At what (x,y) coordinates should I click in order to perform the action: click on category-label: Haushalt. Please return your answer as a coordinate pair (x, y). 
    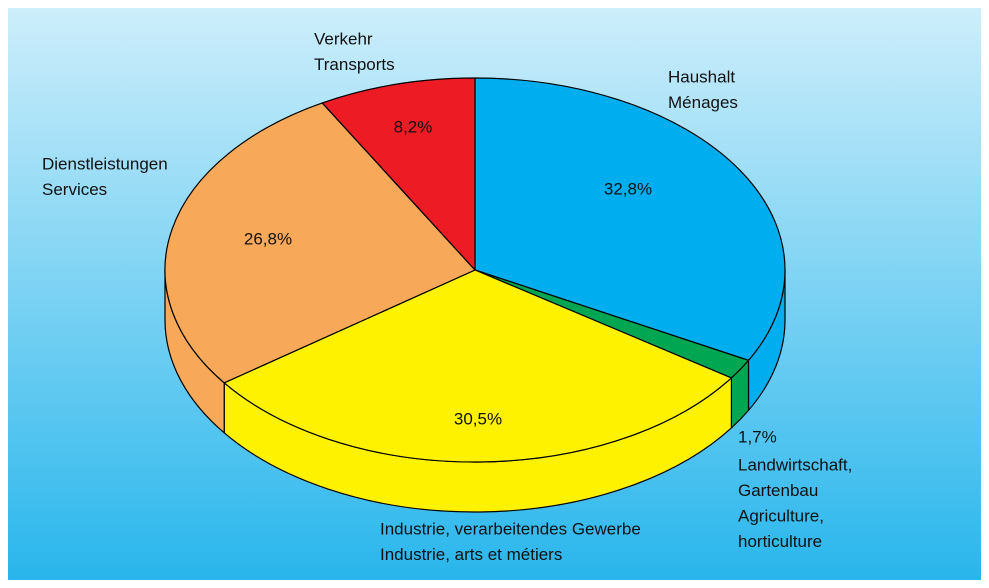
    Looking at the image, I should click on (701, 76).